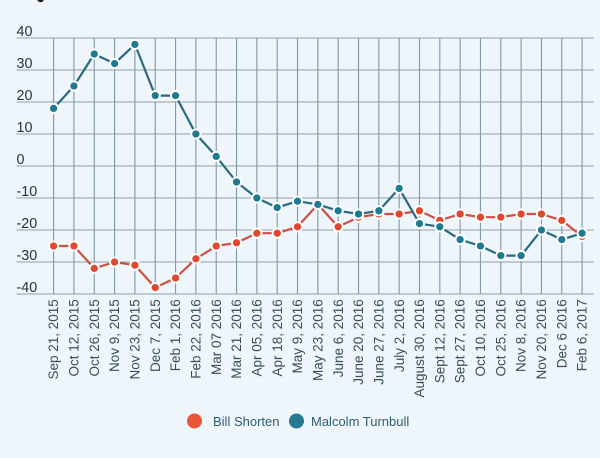 The image size is (600, 458). Describe the element at coordinates (27, 288) in the screenshot. I see `svg-text: -40` at that location.